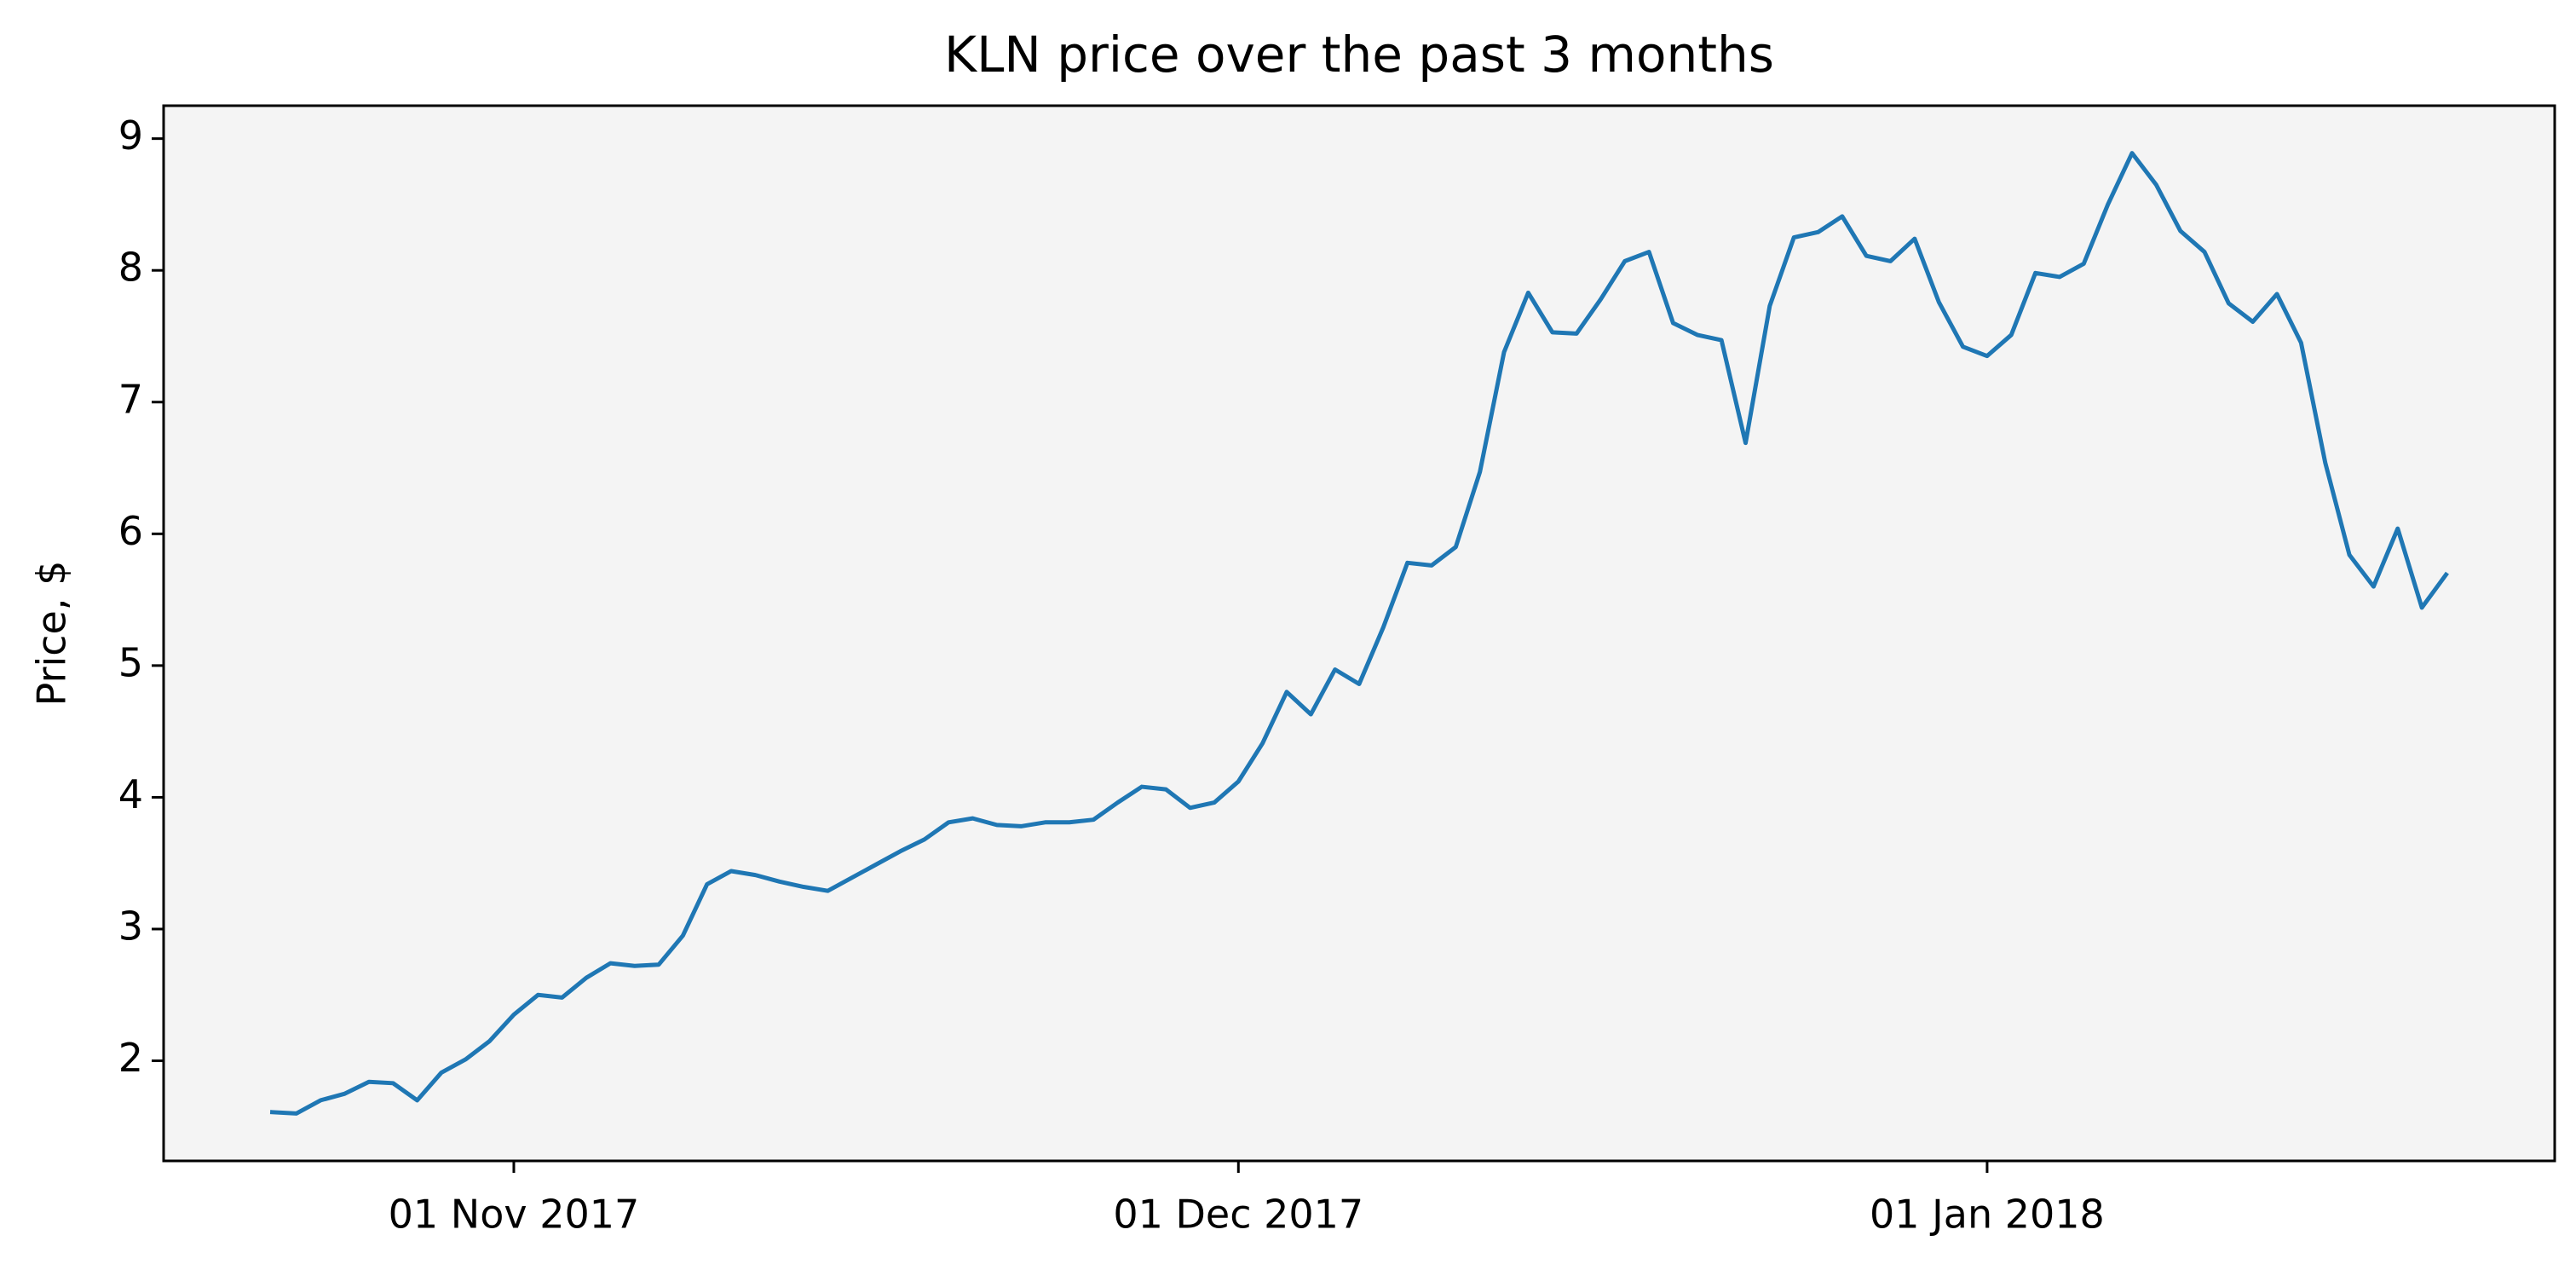 The height and width of the screenshot is (1270, 2576). I want to click on x-tick-label: 01 Jan 2018, so click(1987, 1215).